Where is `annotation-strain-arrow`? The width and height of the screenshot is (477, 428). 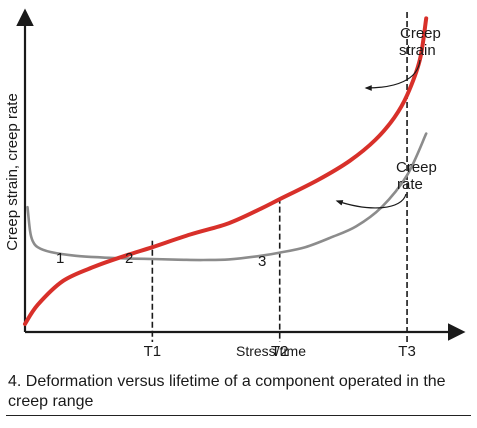 annotation-strain-arrow is located at coordinates (392, 75).